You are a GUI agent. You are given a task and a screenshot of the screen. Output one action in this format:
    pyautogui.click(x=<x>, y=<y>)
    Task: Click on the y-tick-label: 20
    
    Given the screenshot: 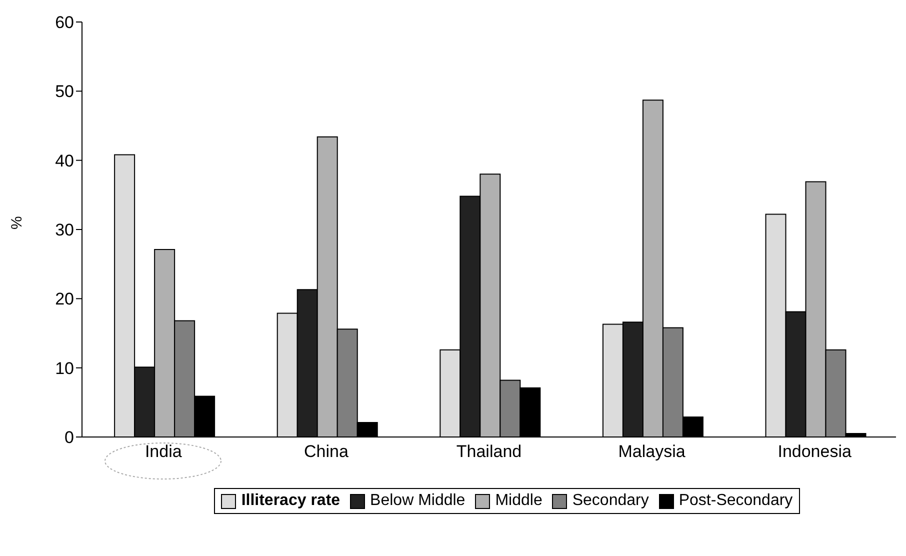 What is the action you would take?
    pyautogui.click(x=64, y=299)
    